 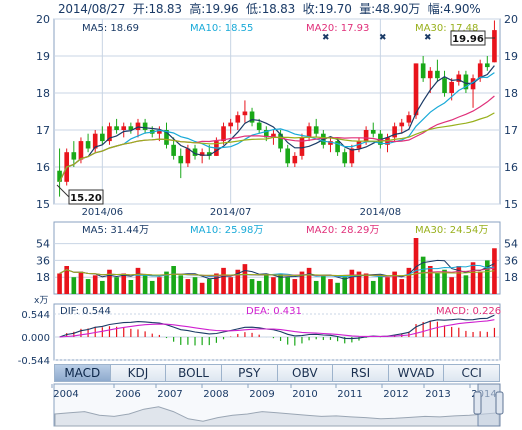 What do you see at coordinates (274, 311) in the screenshot?
I see `macd-dea-label: DEA: 0.431` at bounding box center [274, 311].